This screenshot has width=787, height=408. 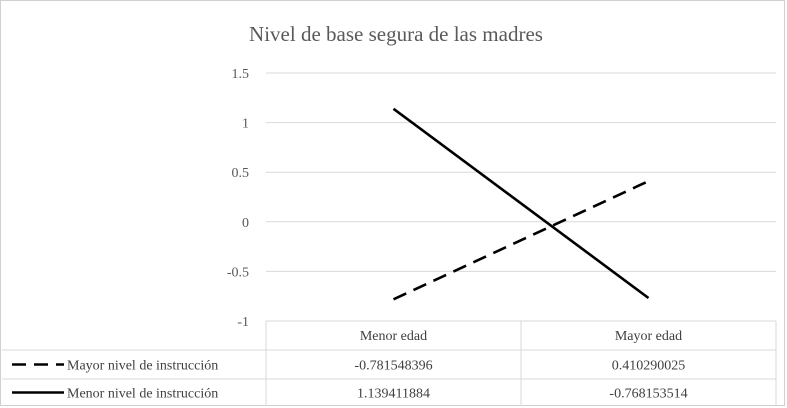 What do you see at coordinates (393, 366) in the screenshot?
I see `data-cell: -0.781548396` at bounding box center [393, 366].